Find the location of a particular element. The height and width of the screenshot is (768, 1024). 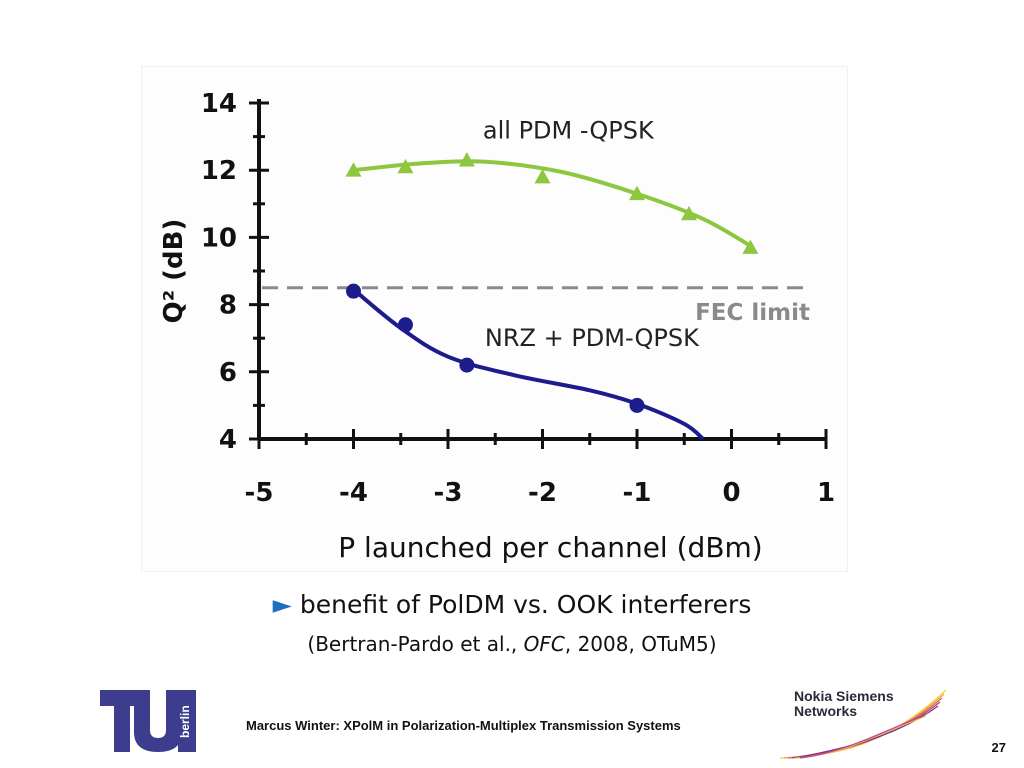

x-tick-label: -4 is located at coordinates (353, 493).